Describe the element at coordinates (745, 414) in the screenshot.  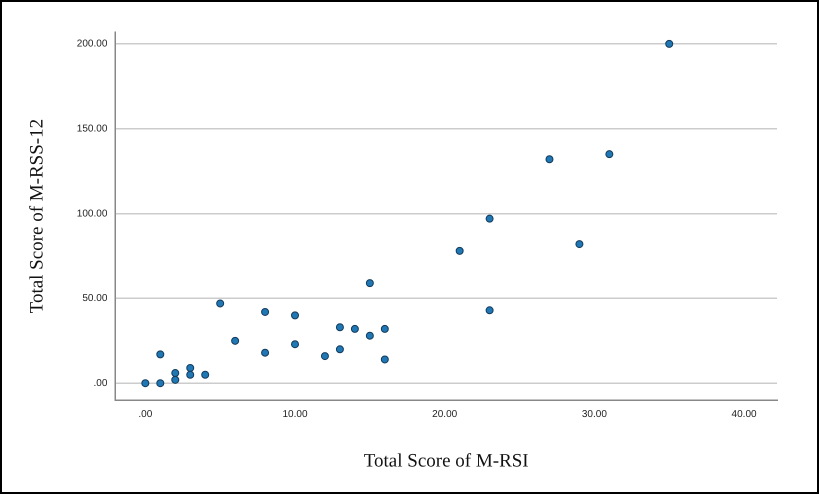
I see `x-tick-label: 40.00` at that location.